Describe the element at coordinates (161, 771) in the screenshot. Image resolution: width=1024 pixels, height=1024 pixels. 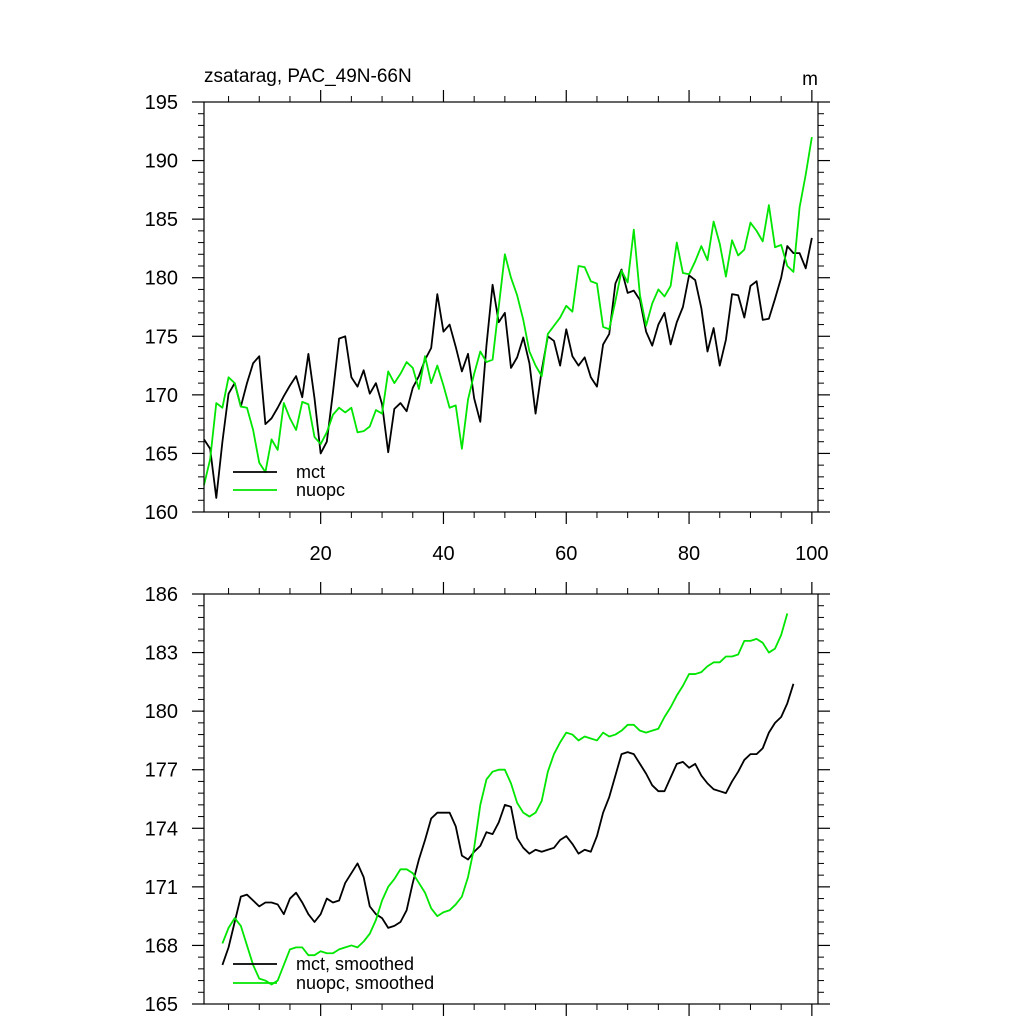
I see `ytick-label: 177` at that location.